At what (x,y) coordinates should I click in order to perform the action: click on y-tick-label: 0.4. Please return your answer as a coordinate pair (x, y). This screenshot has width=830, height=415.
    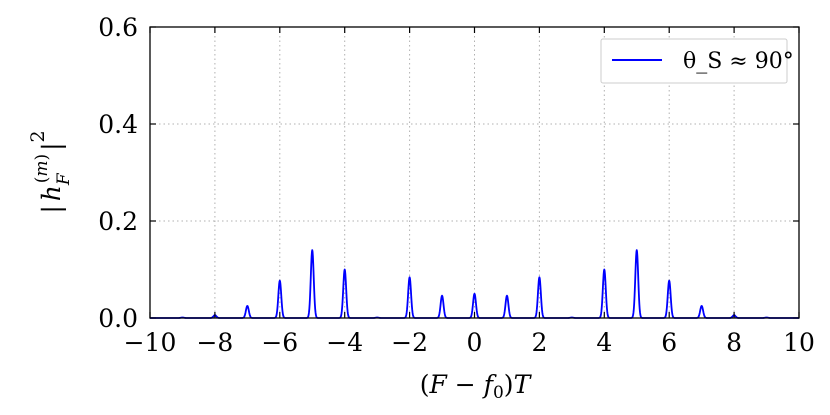
    Looking at the image, I should click on (118, 124).